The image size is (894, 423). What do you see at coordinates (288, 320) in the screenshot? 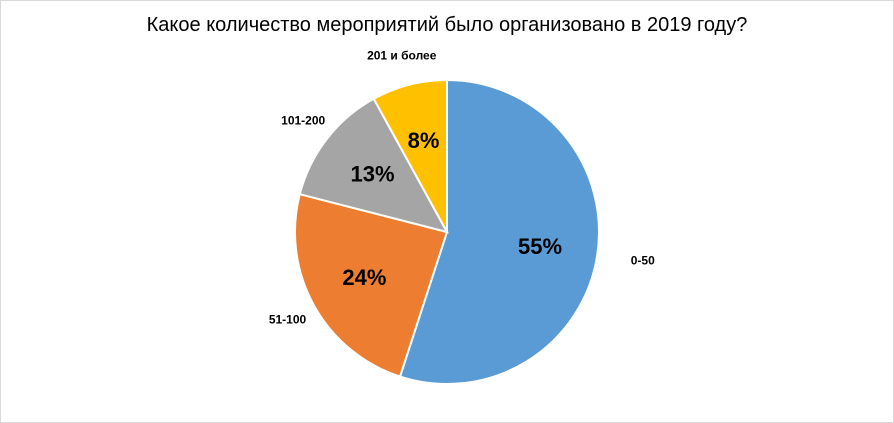
I see `pie-slice-2-category-label: 51-100` at bounding box center [288, 320].